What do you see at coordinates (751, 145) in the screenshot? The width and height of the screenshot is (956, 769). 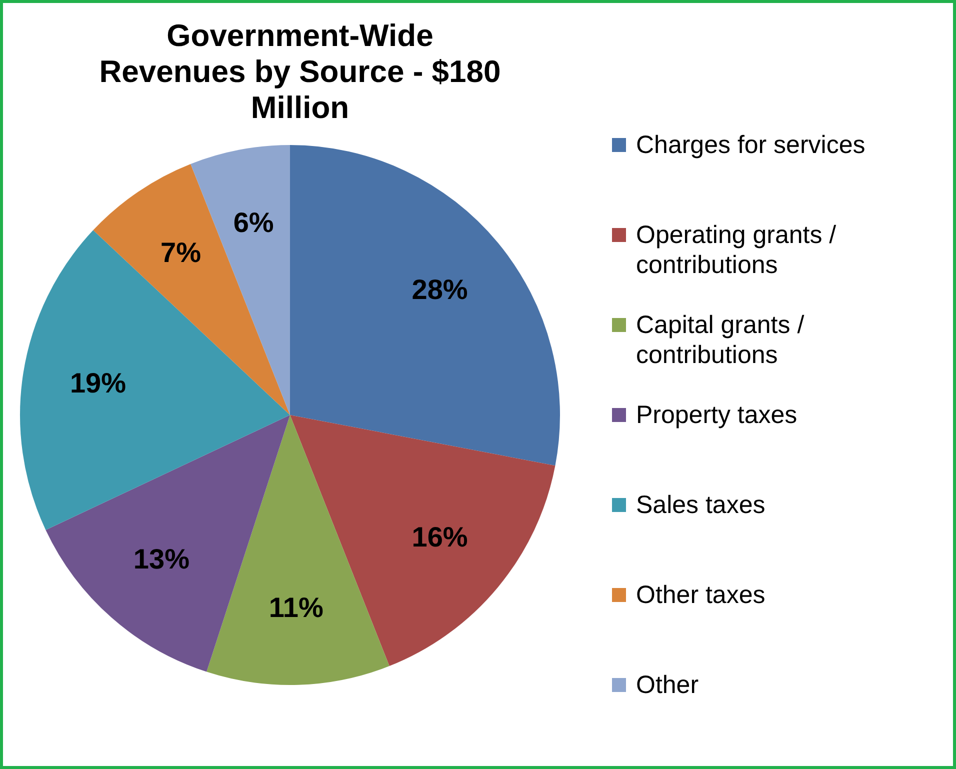 I see `legend-label: Charges for services` at bounding box center [751, 145].